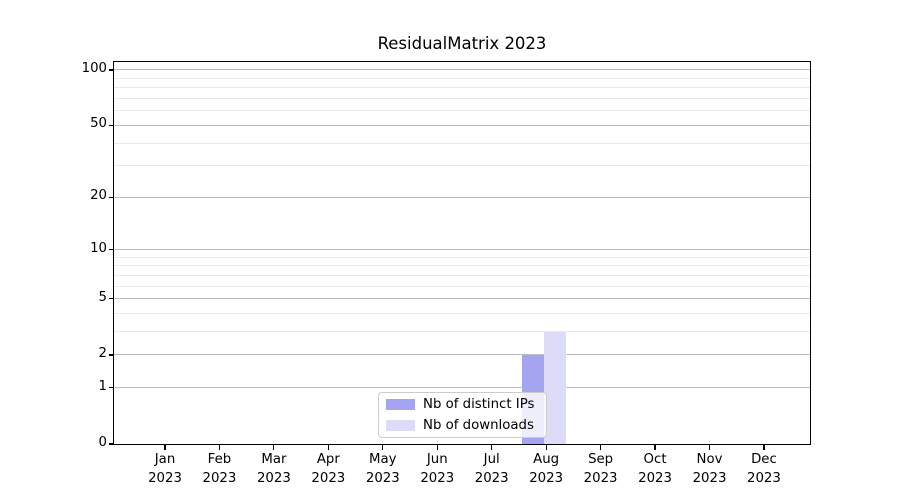 Image resolution: width=900 pixels, height=500 pixels. Describe the element at coordinates (764, 469) in the screenshot. I see `x-tick-label: Dec 2023` at that location.